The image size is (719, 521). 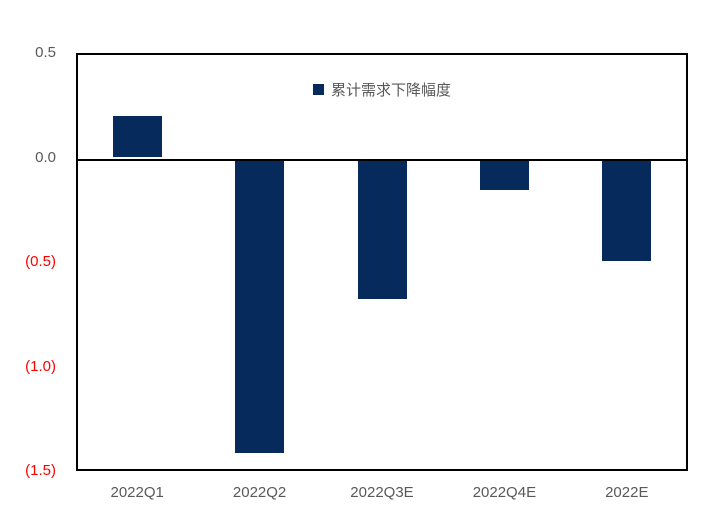 What do you see at coordinates (382, 159) in the screenshot?
I see `zero-axis-line` at bounding box center [382, 159].